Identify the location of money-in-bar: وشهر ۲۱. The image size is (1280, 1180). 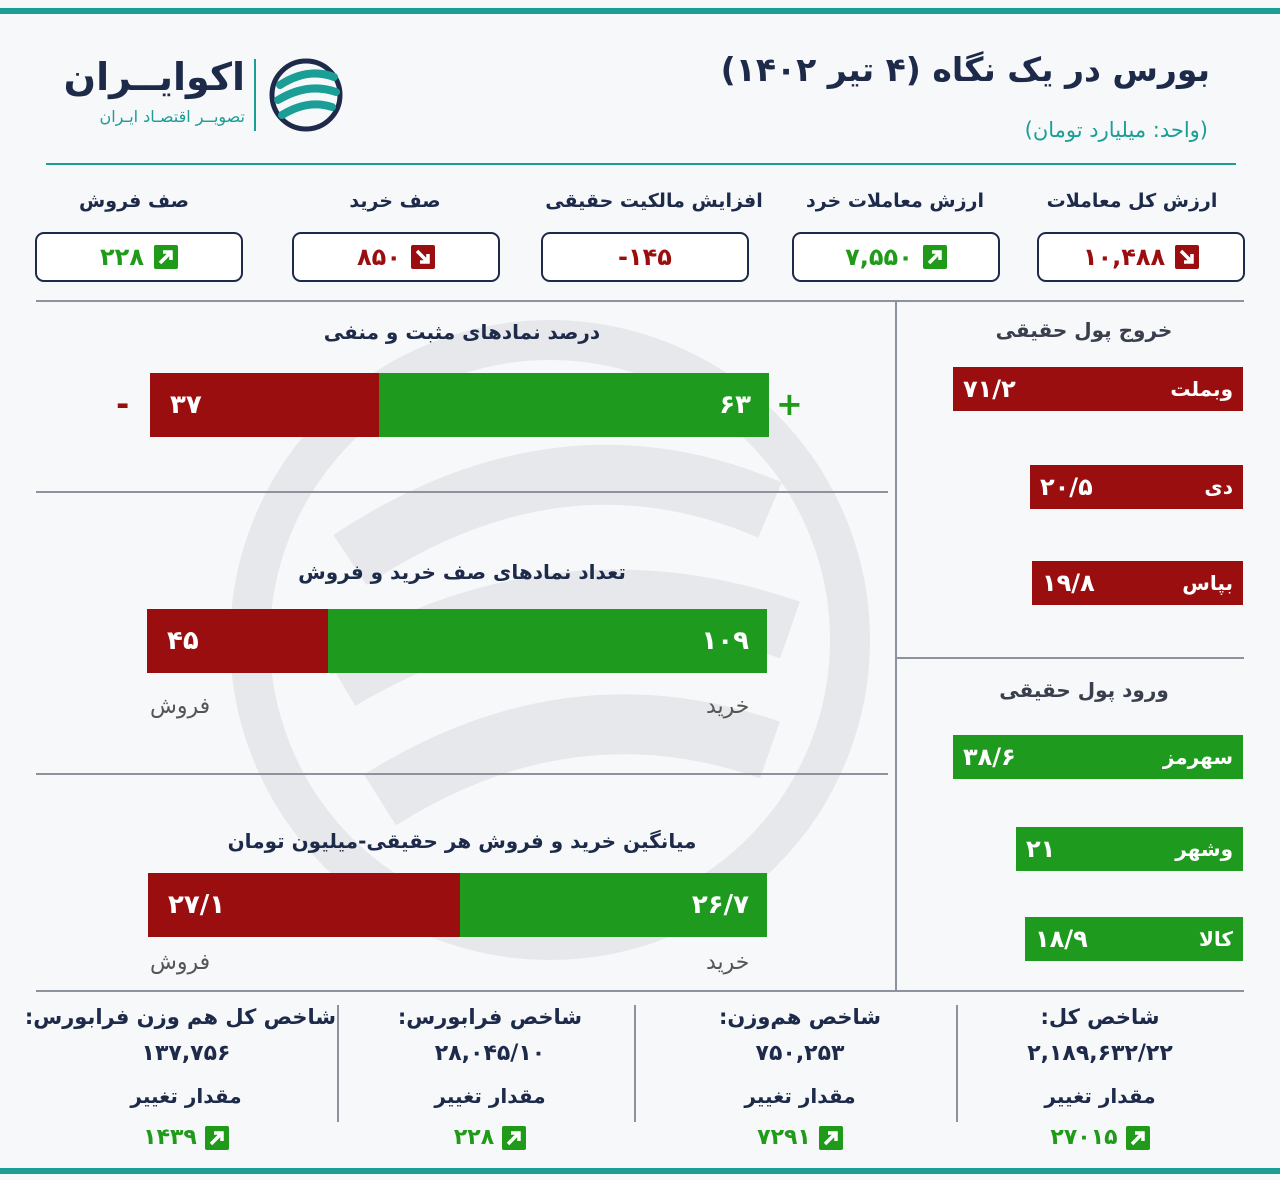
(1129, 849).